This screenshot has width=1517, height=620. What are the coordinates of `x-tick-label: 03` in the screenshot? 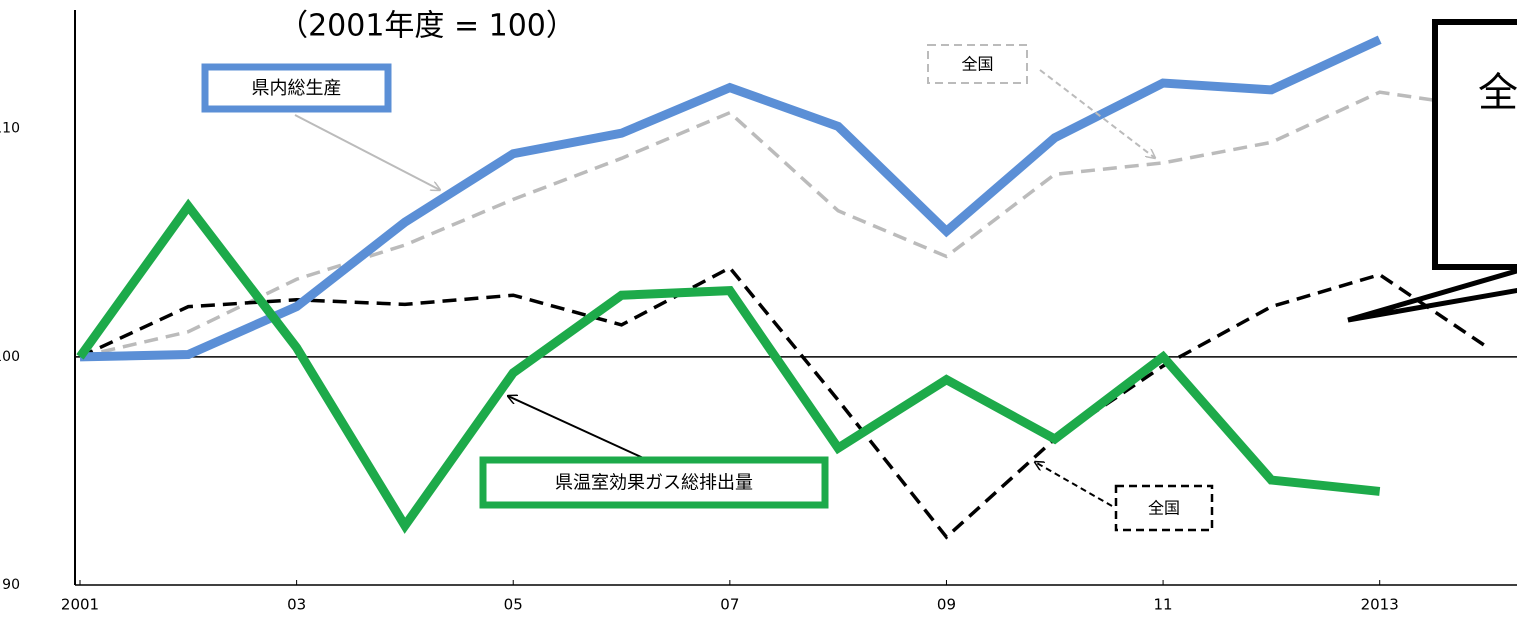 It's located at (296, 605).